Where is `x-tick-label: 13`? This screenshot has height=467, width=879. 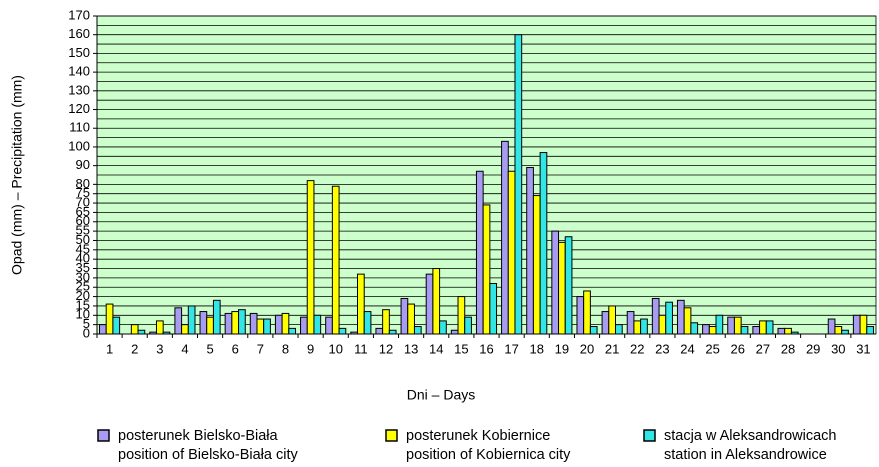 x-tick-label: 13 is located at coordinates (411, 348).